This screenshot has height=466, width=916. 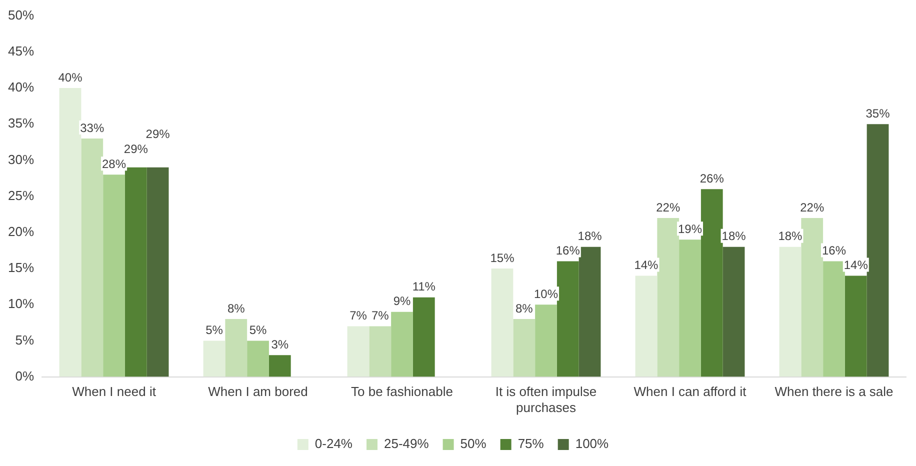 What do you see at coordinates (402, 392) in the screenshot?
I see `x-tick-label: To be fashionable` at bounding box center [402, 392].